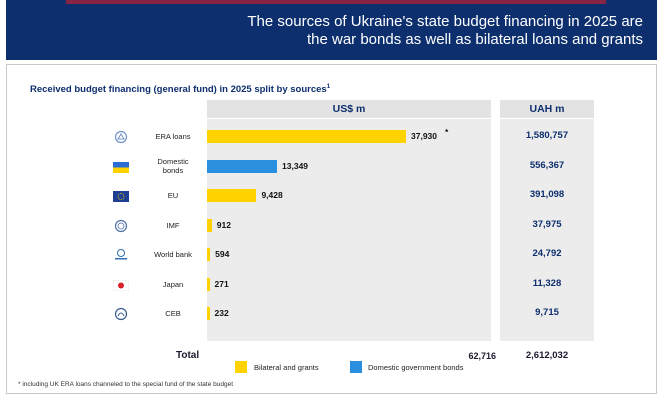  I want to click on bar-value-label: 912, so click(223, 224).